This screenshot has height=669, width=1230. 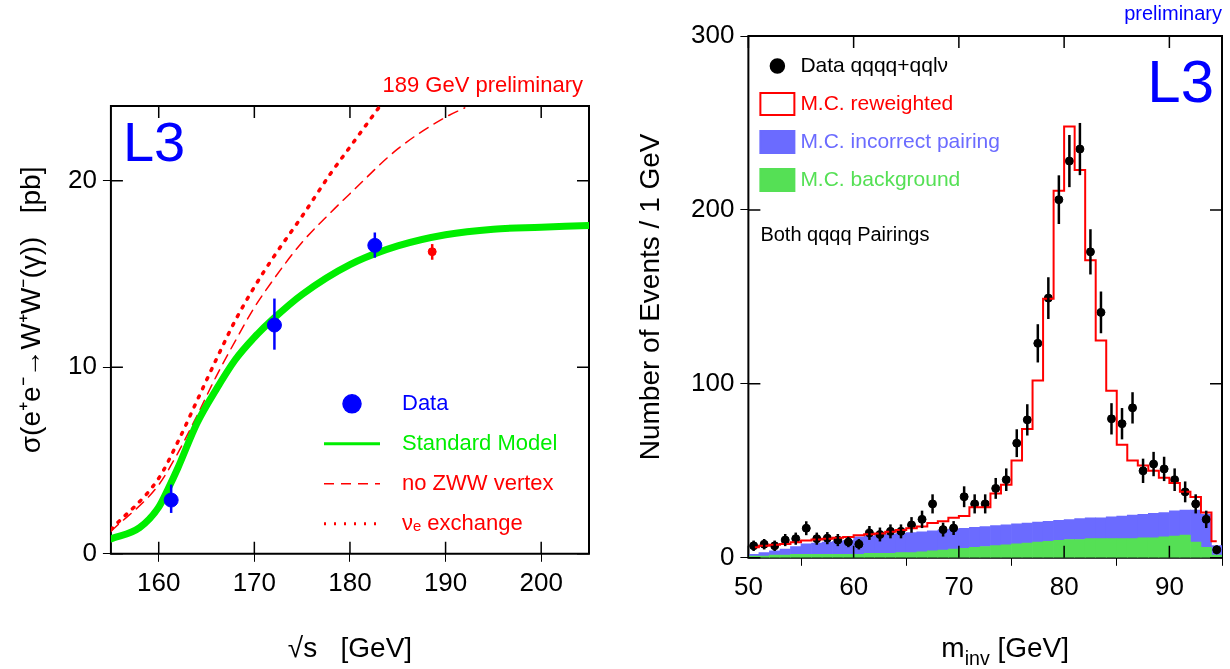 What do you see at coordinates (480, 442) in the screenshot?
I see `legend-label: Standard Model` at bounding box center [480, 442].